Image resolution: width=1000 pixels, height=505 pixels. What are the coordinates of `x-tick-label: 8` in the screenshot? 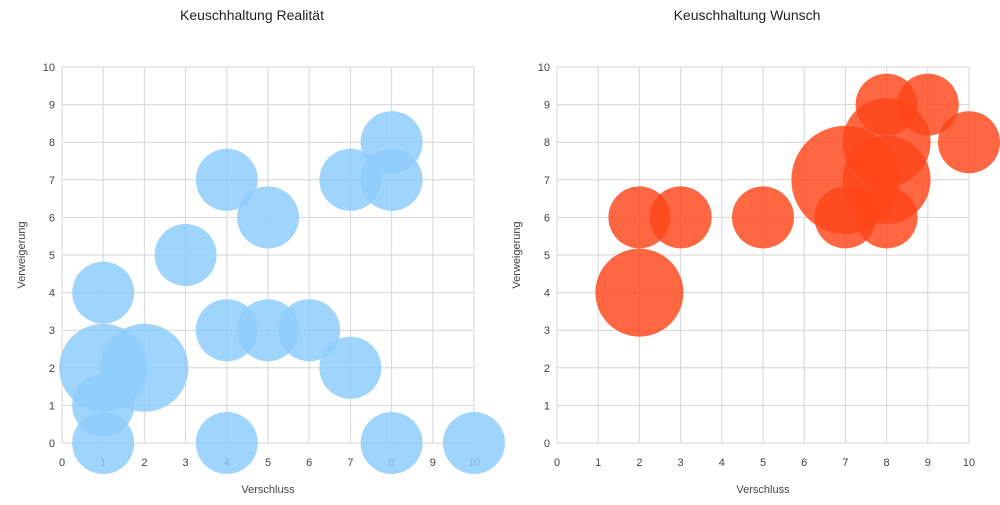 It's located at (887, 463).